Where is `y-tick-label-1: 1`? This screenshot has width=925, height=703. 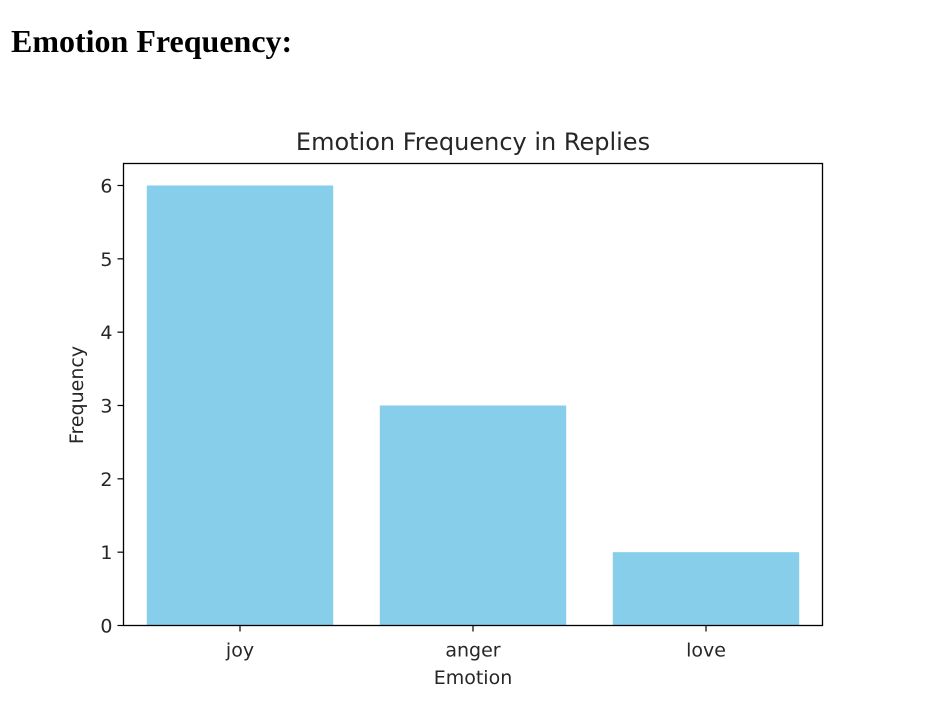 y-tick-label-1: 1 is located at coordinates (106, 553).